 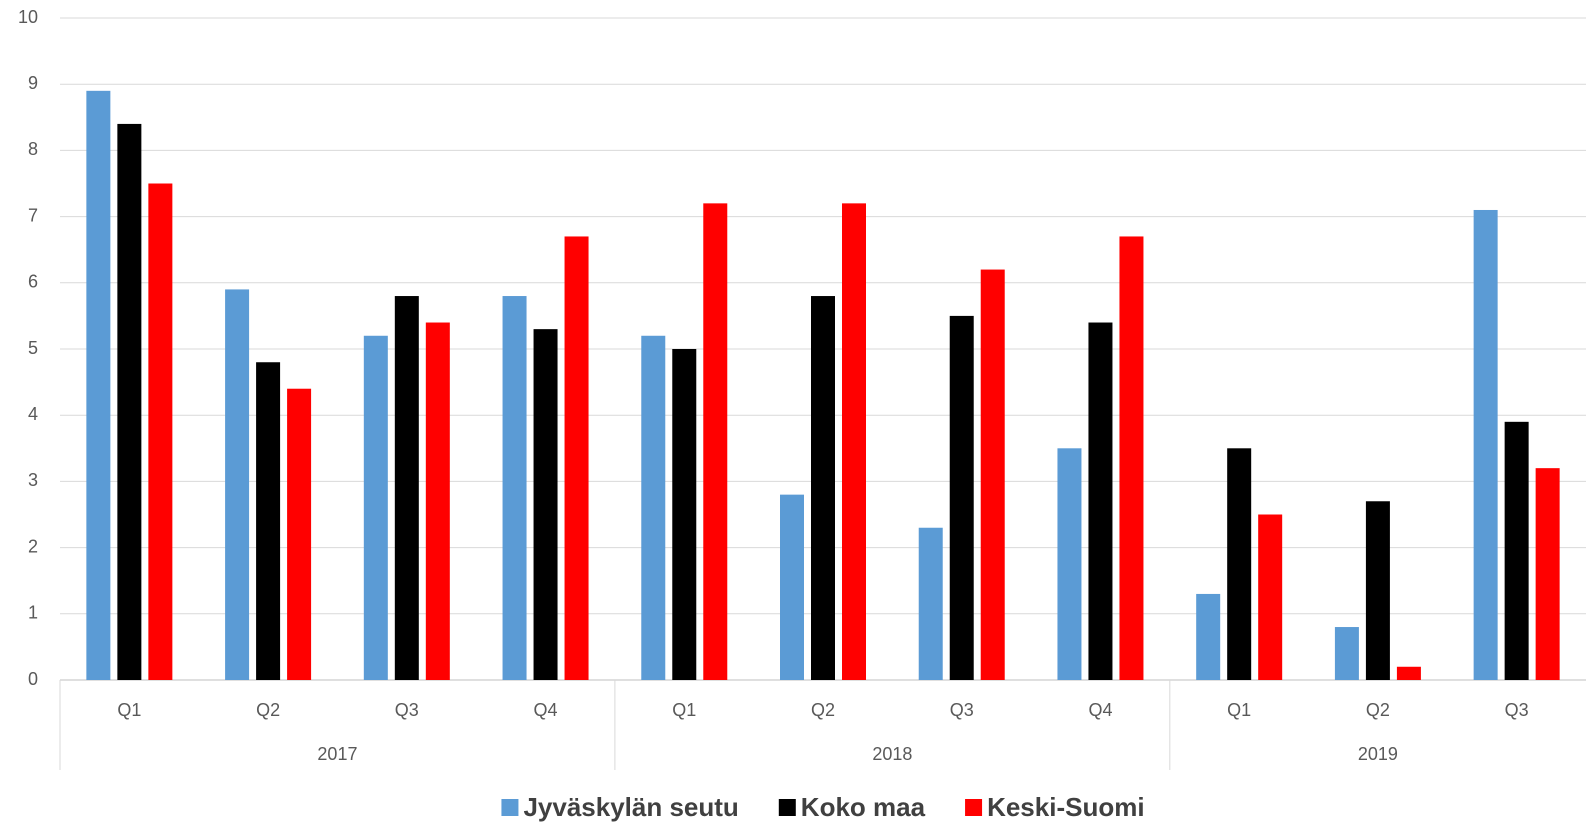 I want to click on legend-label: Koko maa, so click(x=863, y=807).